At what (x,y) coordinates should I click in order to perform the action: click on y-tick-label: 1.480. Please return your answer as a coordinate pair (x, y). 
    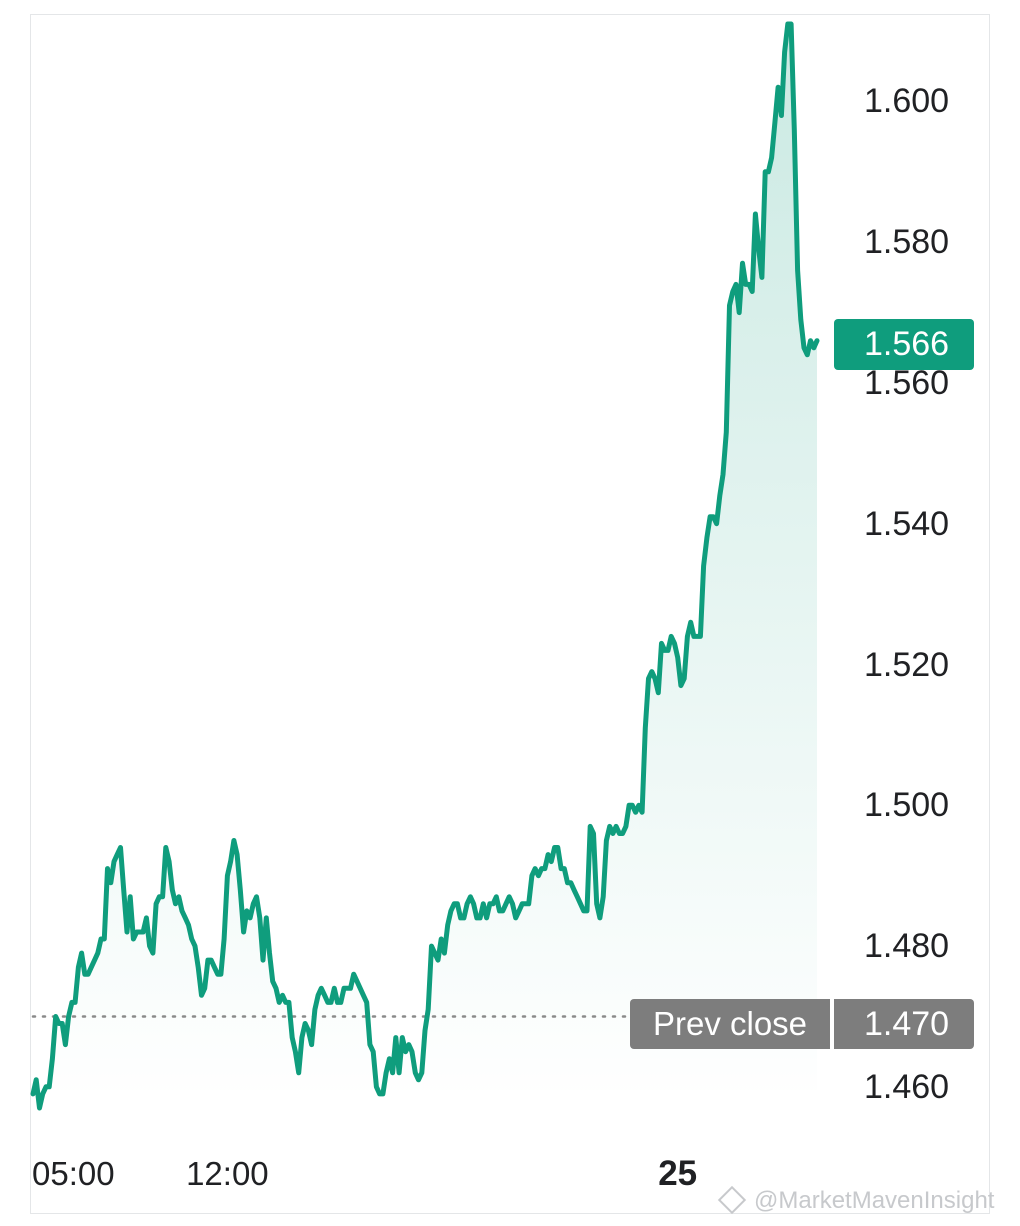
    Looking at the image, I should click on (907, 946).